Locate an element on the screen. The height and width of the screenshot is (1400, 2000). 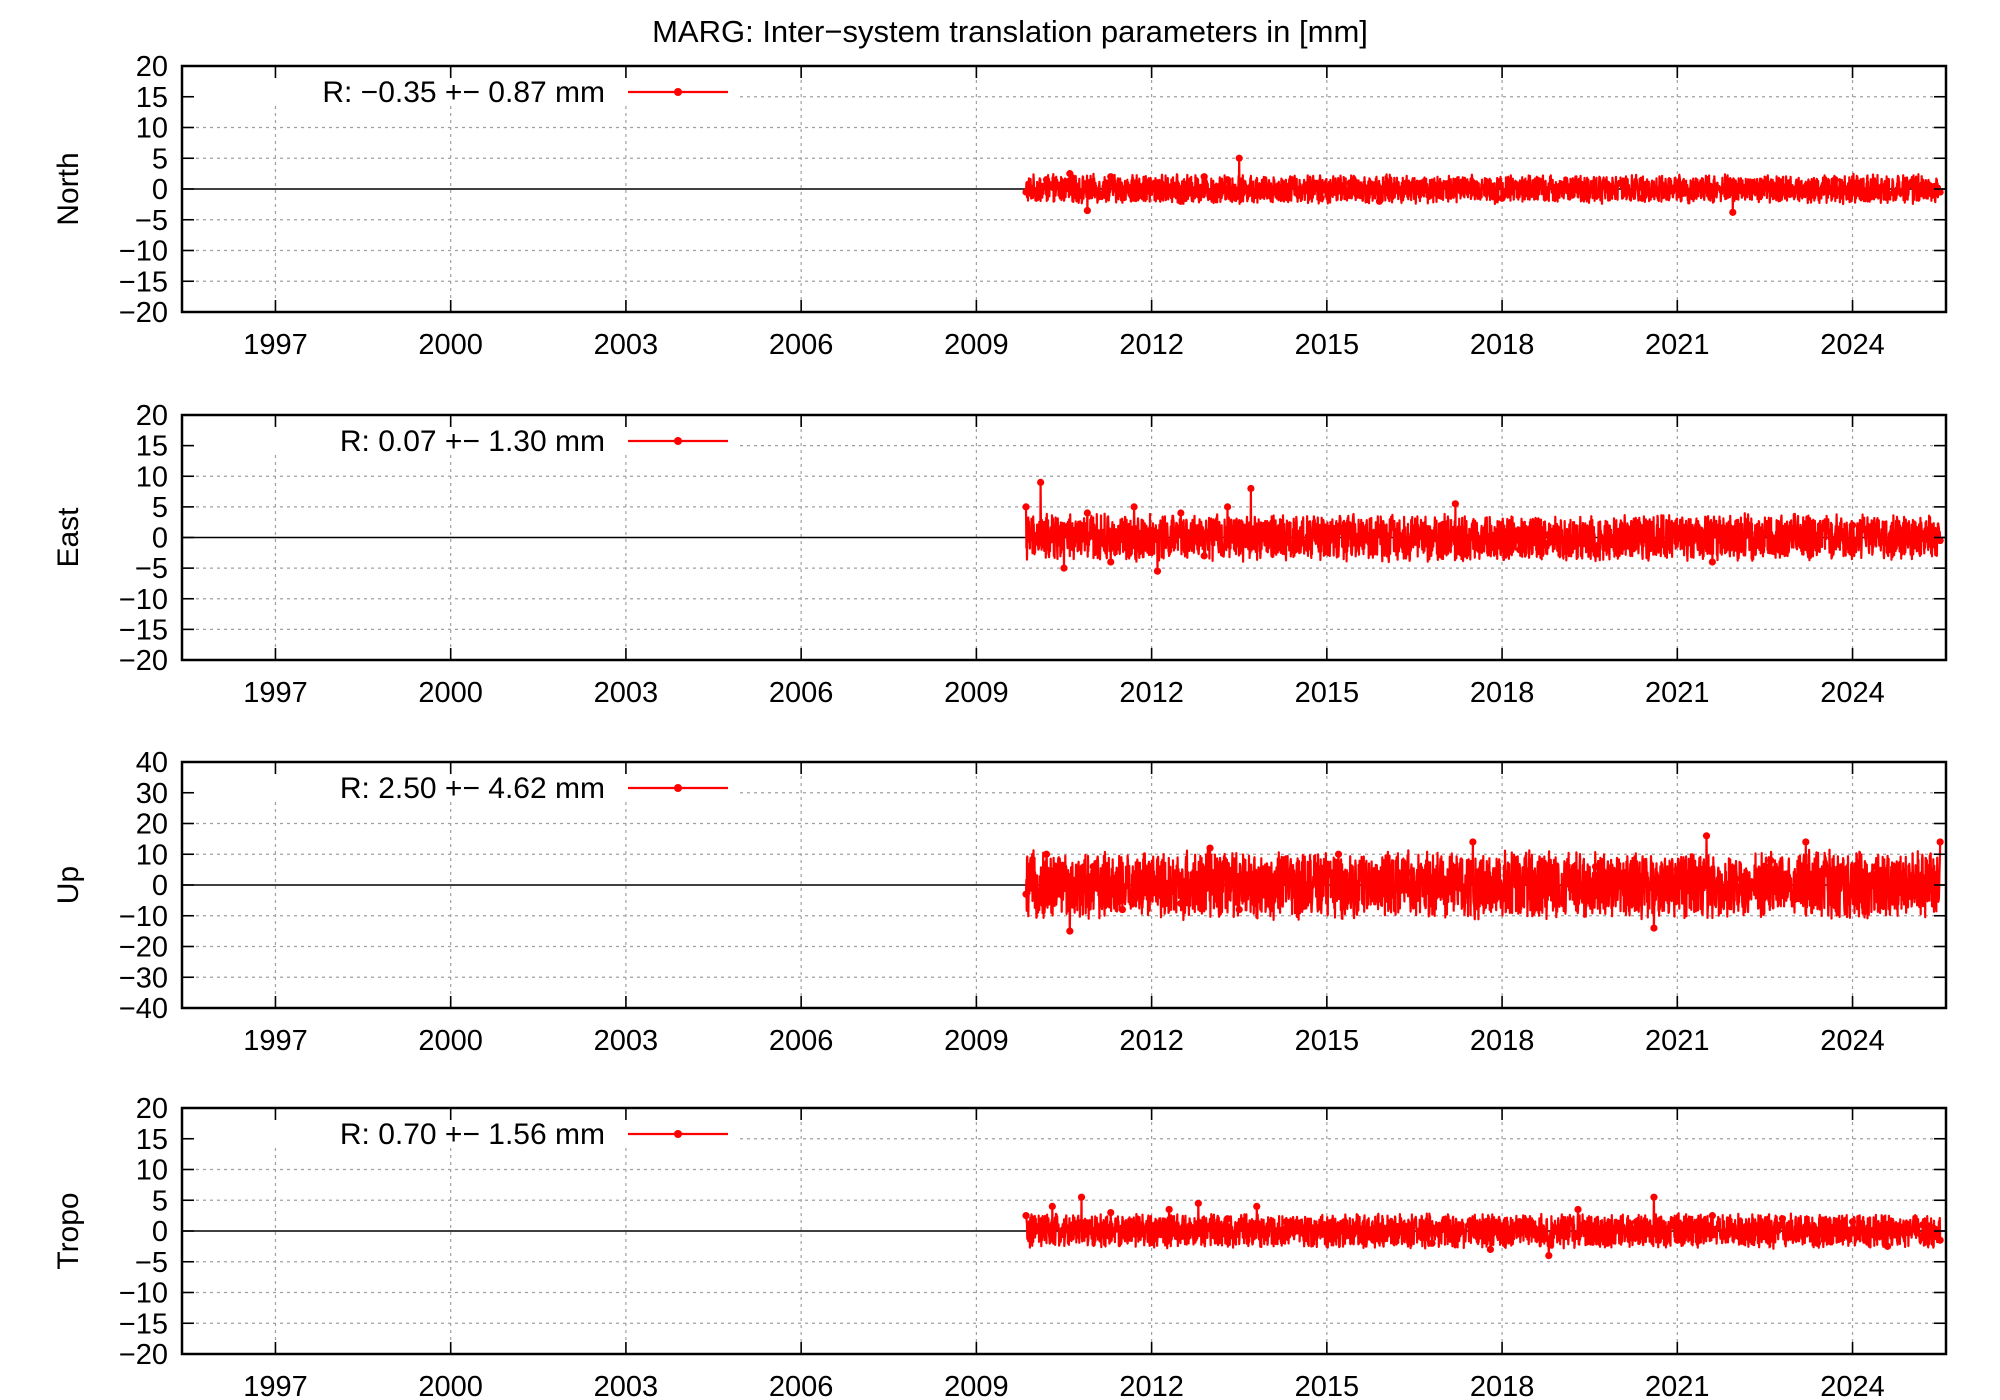
x-tick-label: 2018 is located at coordinates (1502, 345).